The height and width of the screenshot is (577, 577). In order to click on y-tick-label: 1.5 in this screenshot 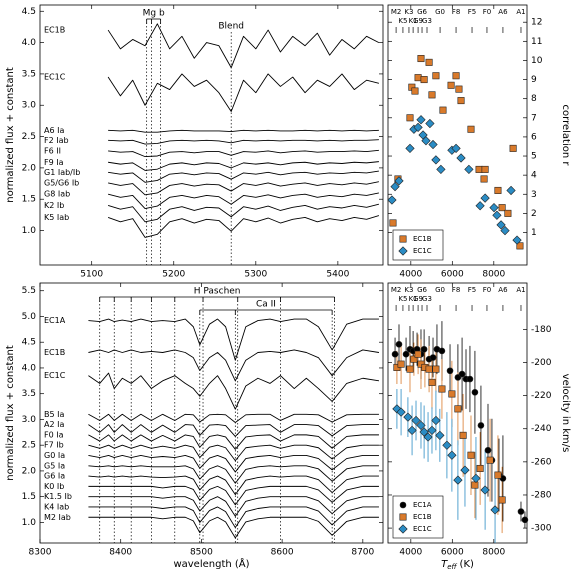, I will do `click(29, 497)`.